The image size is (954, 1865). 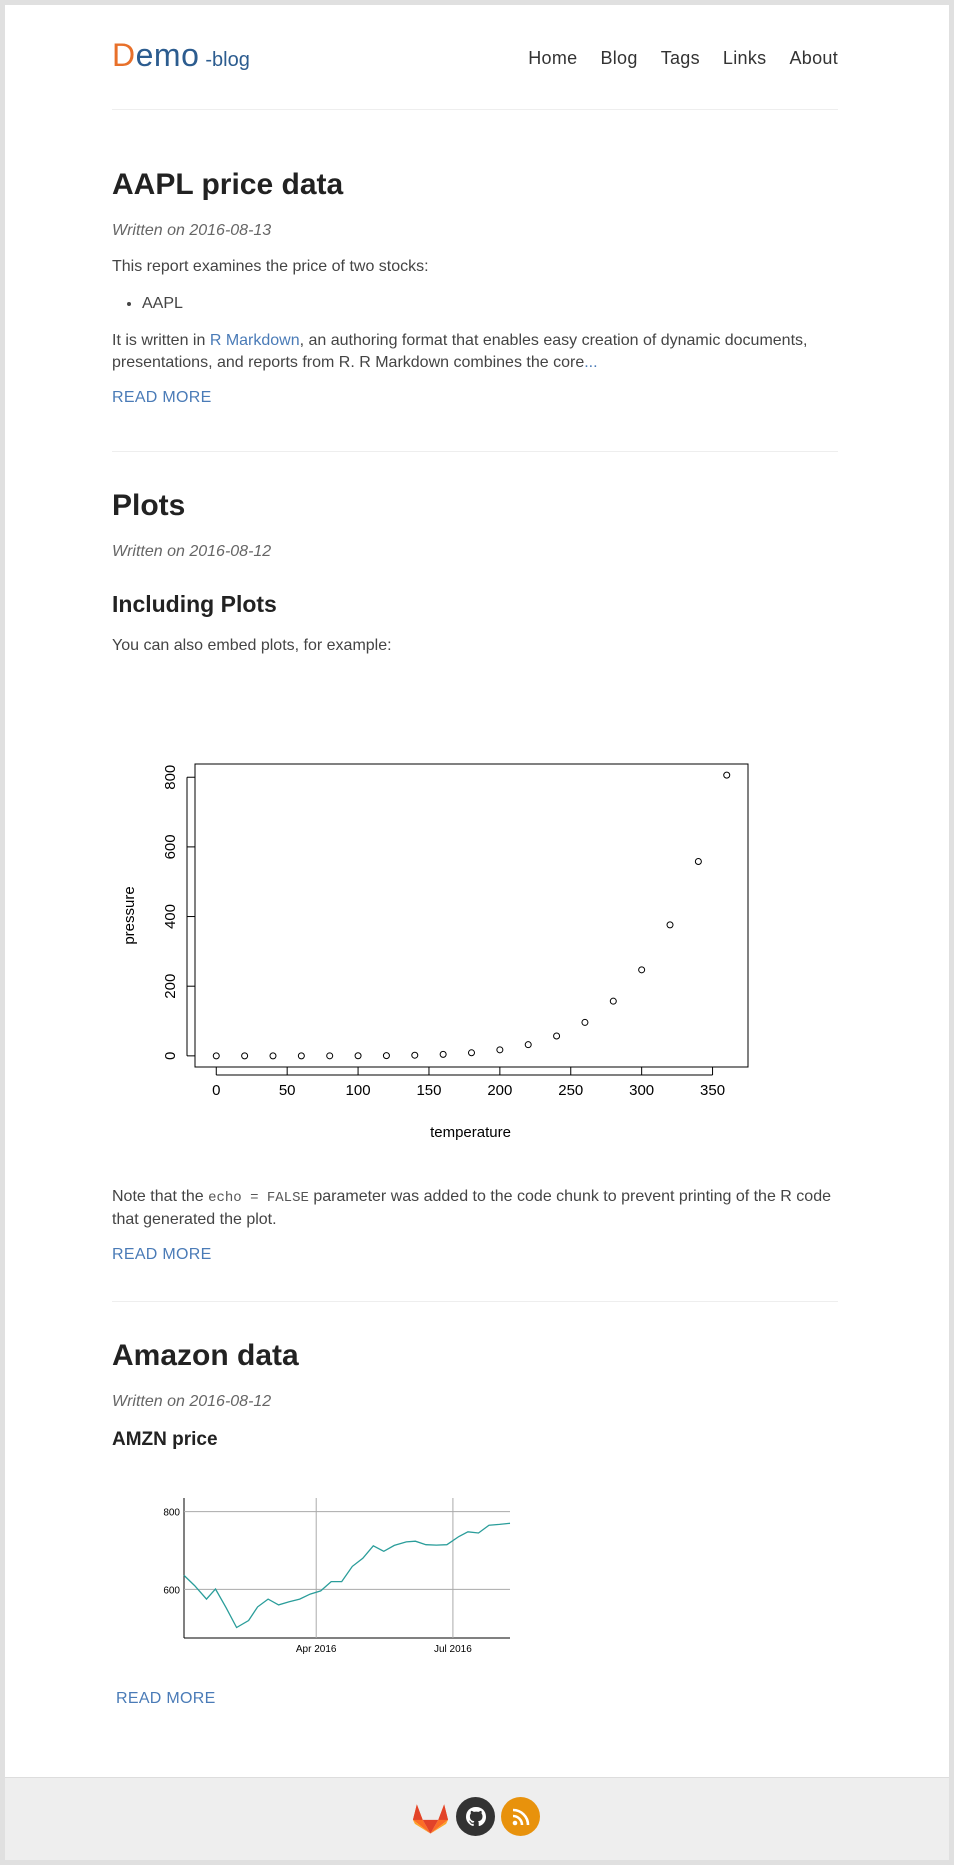 What do you see at coordinates (553, 58) in the screenshot?
I see `nav-home: Home` at bounding box center [553, 58].